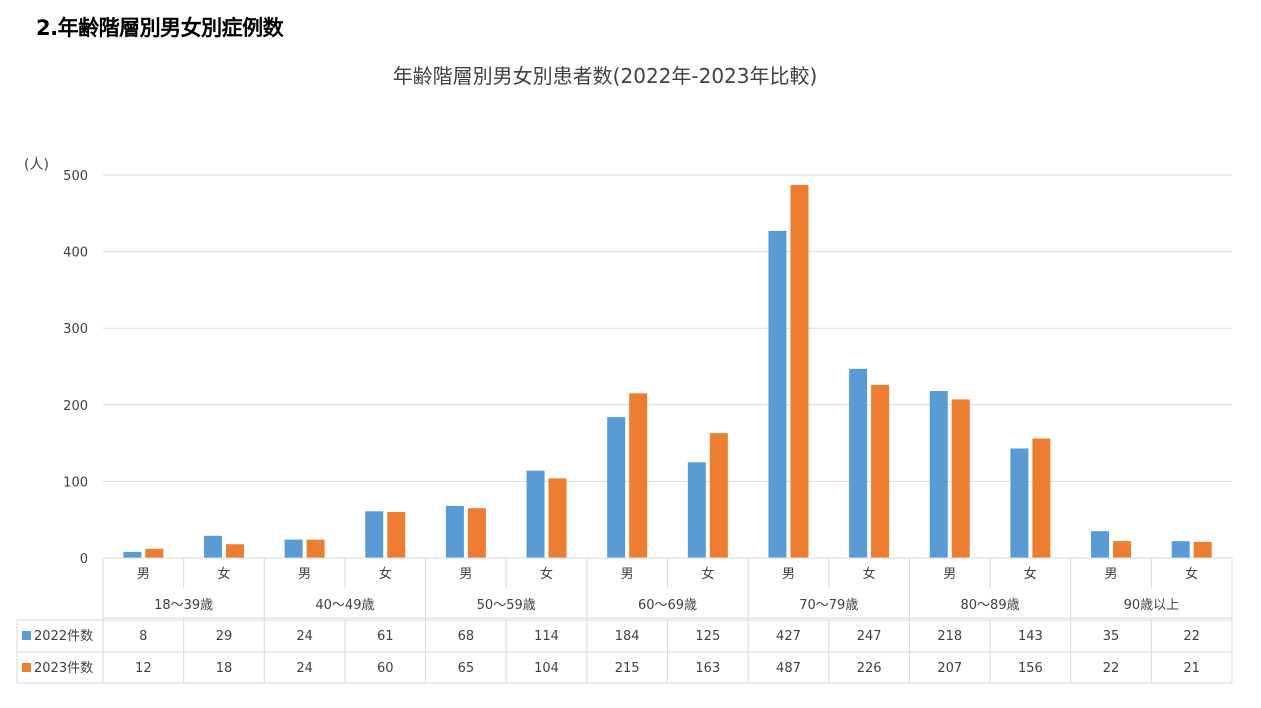  What do you see at coordinates (696, 510) in the screenshot?
I see `bar-2022件数-8` at bounding box center [696, 510].